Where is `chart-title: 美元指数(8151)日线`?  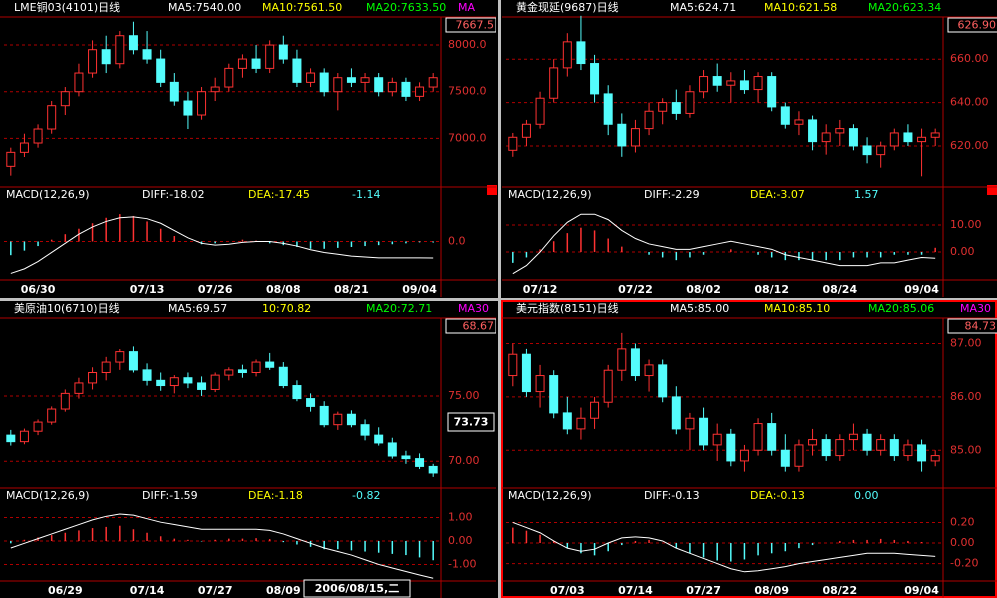 chart-title: 美元指数(8151)日线 is located at coordinates (567, 308).